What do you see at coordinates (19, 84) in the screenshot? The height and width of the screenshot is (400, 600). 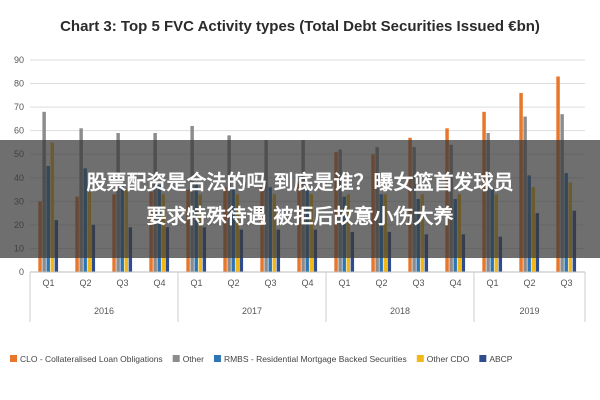 I see `y-tick-label: 80` at bounding box center [19, 84].